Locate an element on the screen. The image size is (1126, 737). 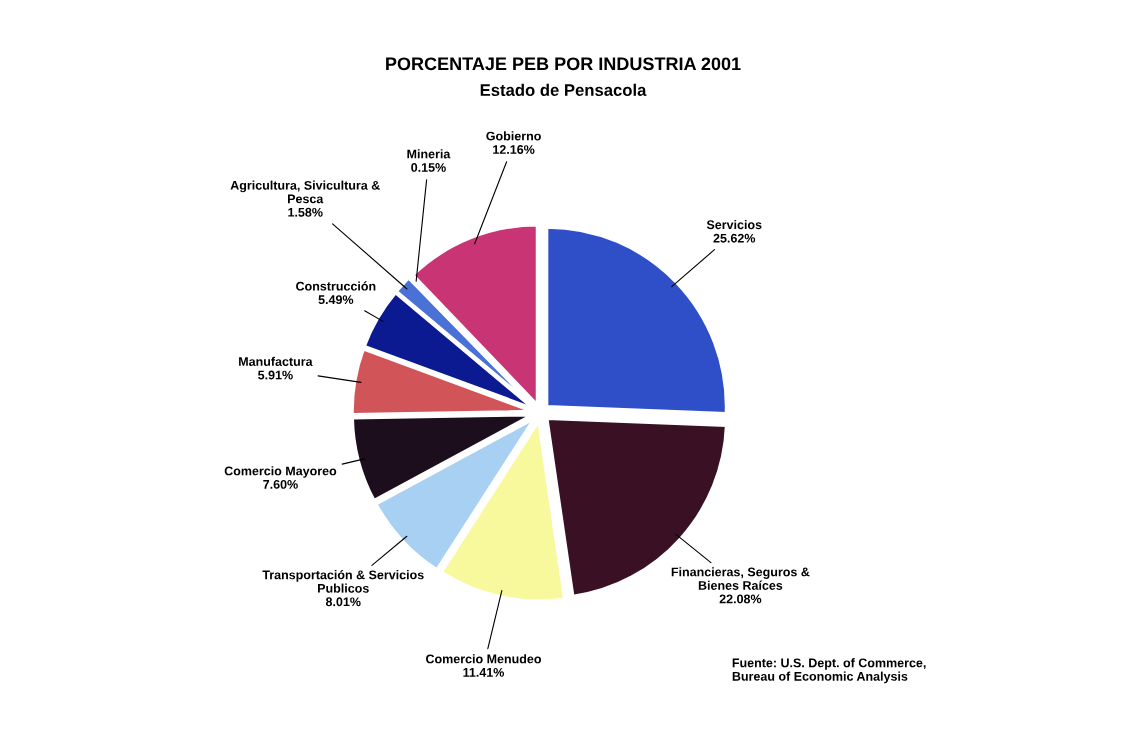
slice-label: Servicios is located at coordinates (734, 224).